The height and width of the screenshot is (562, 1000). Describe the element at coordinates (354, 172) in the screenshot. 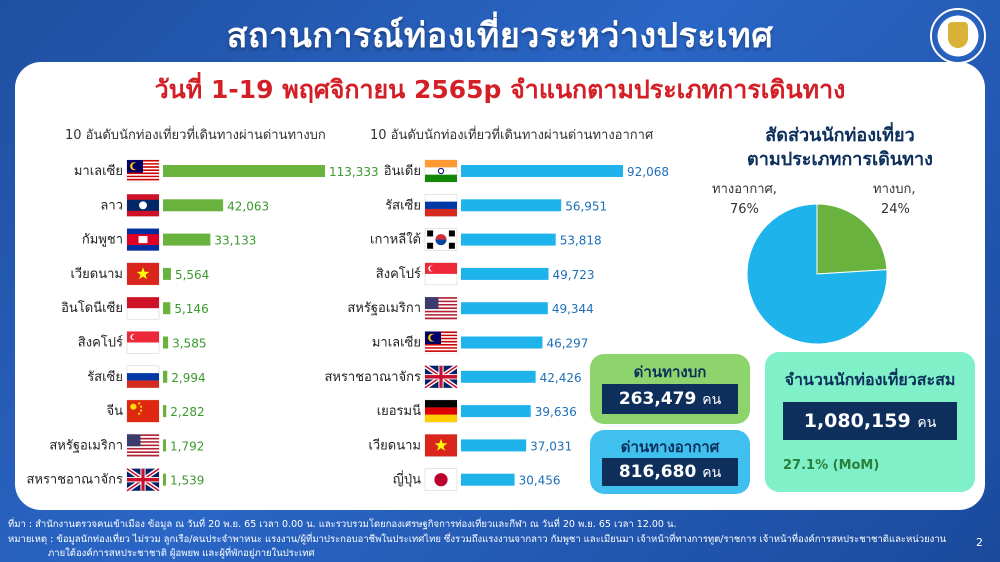

I see `land-value-label: 113,333` at that location.